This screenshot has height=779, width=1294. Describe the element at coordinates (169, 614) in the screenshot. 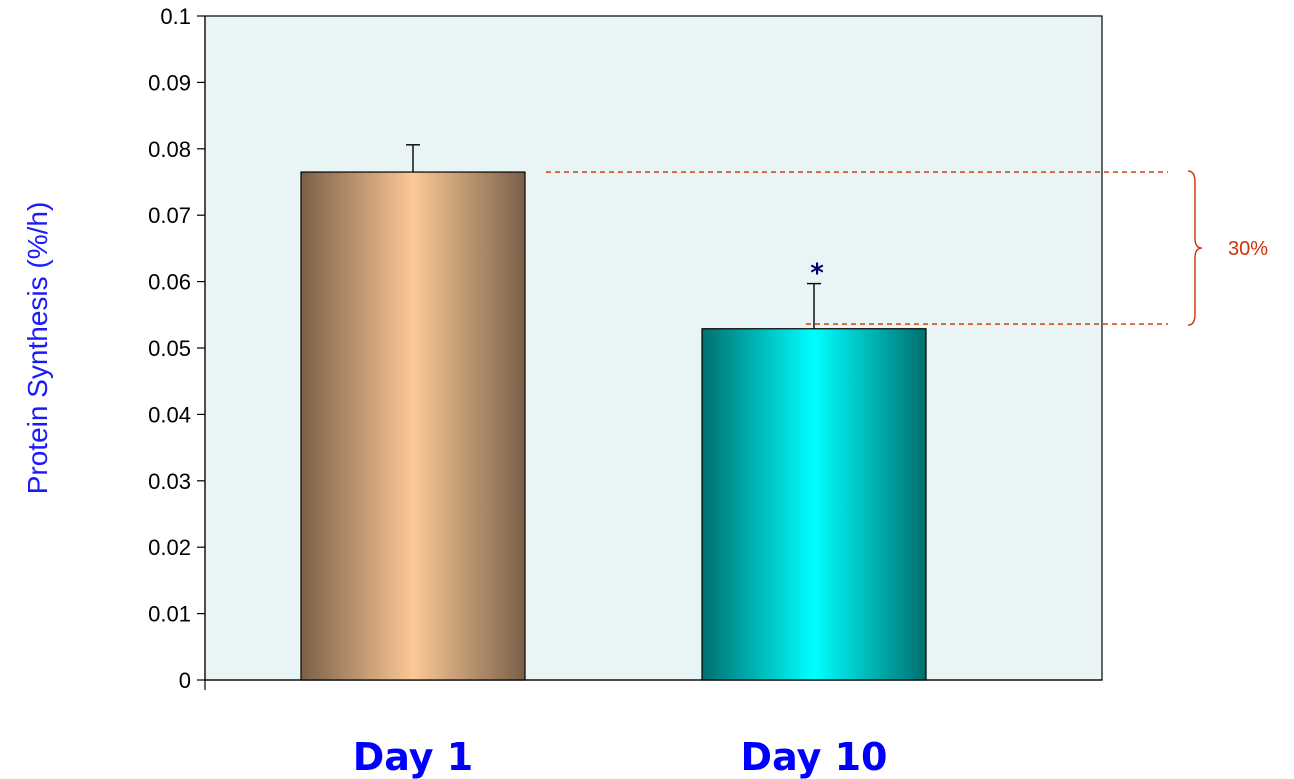

I see `y-tick-label: 0.01` at that location.